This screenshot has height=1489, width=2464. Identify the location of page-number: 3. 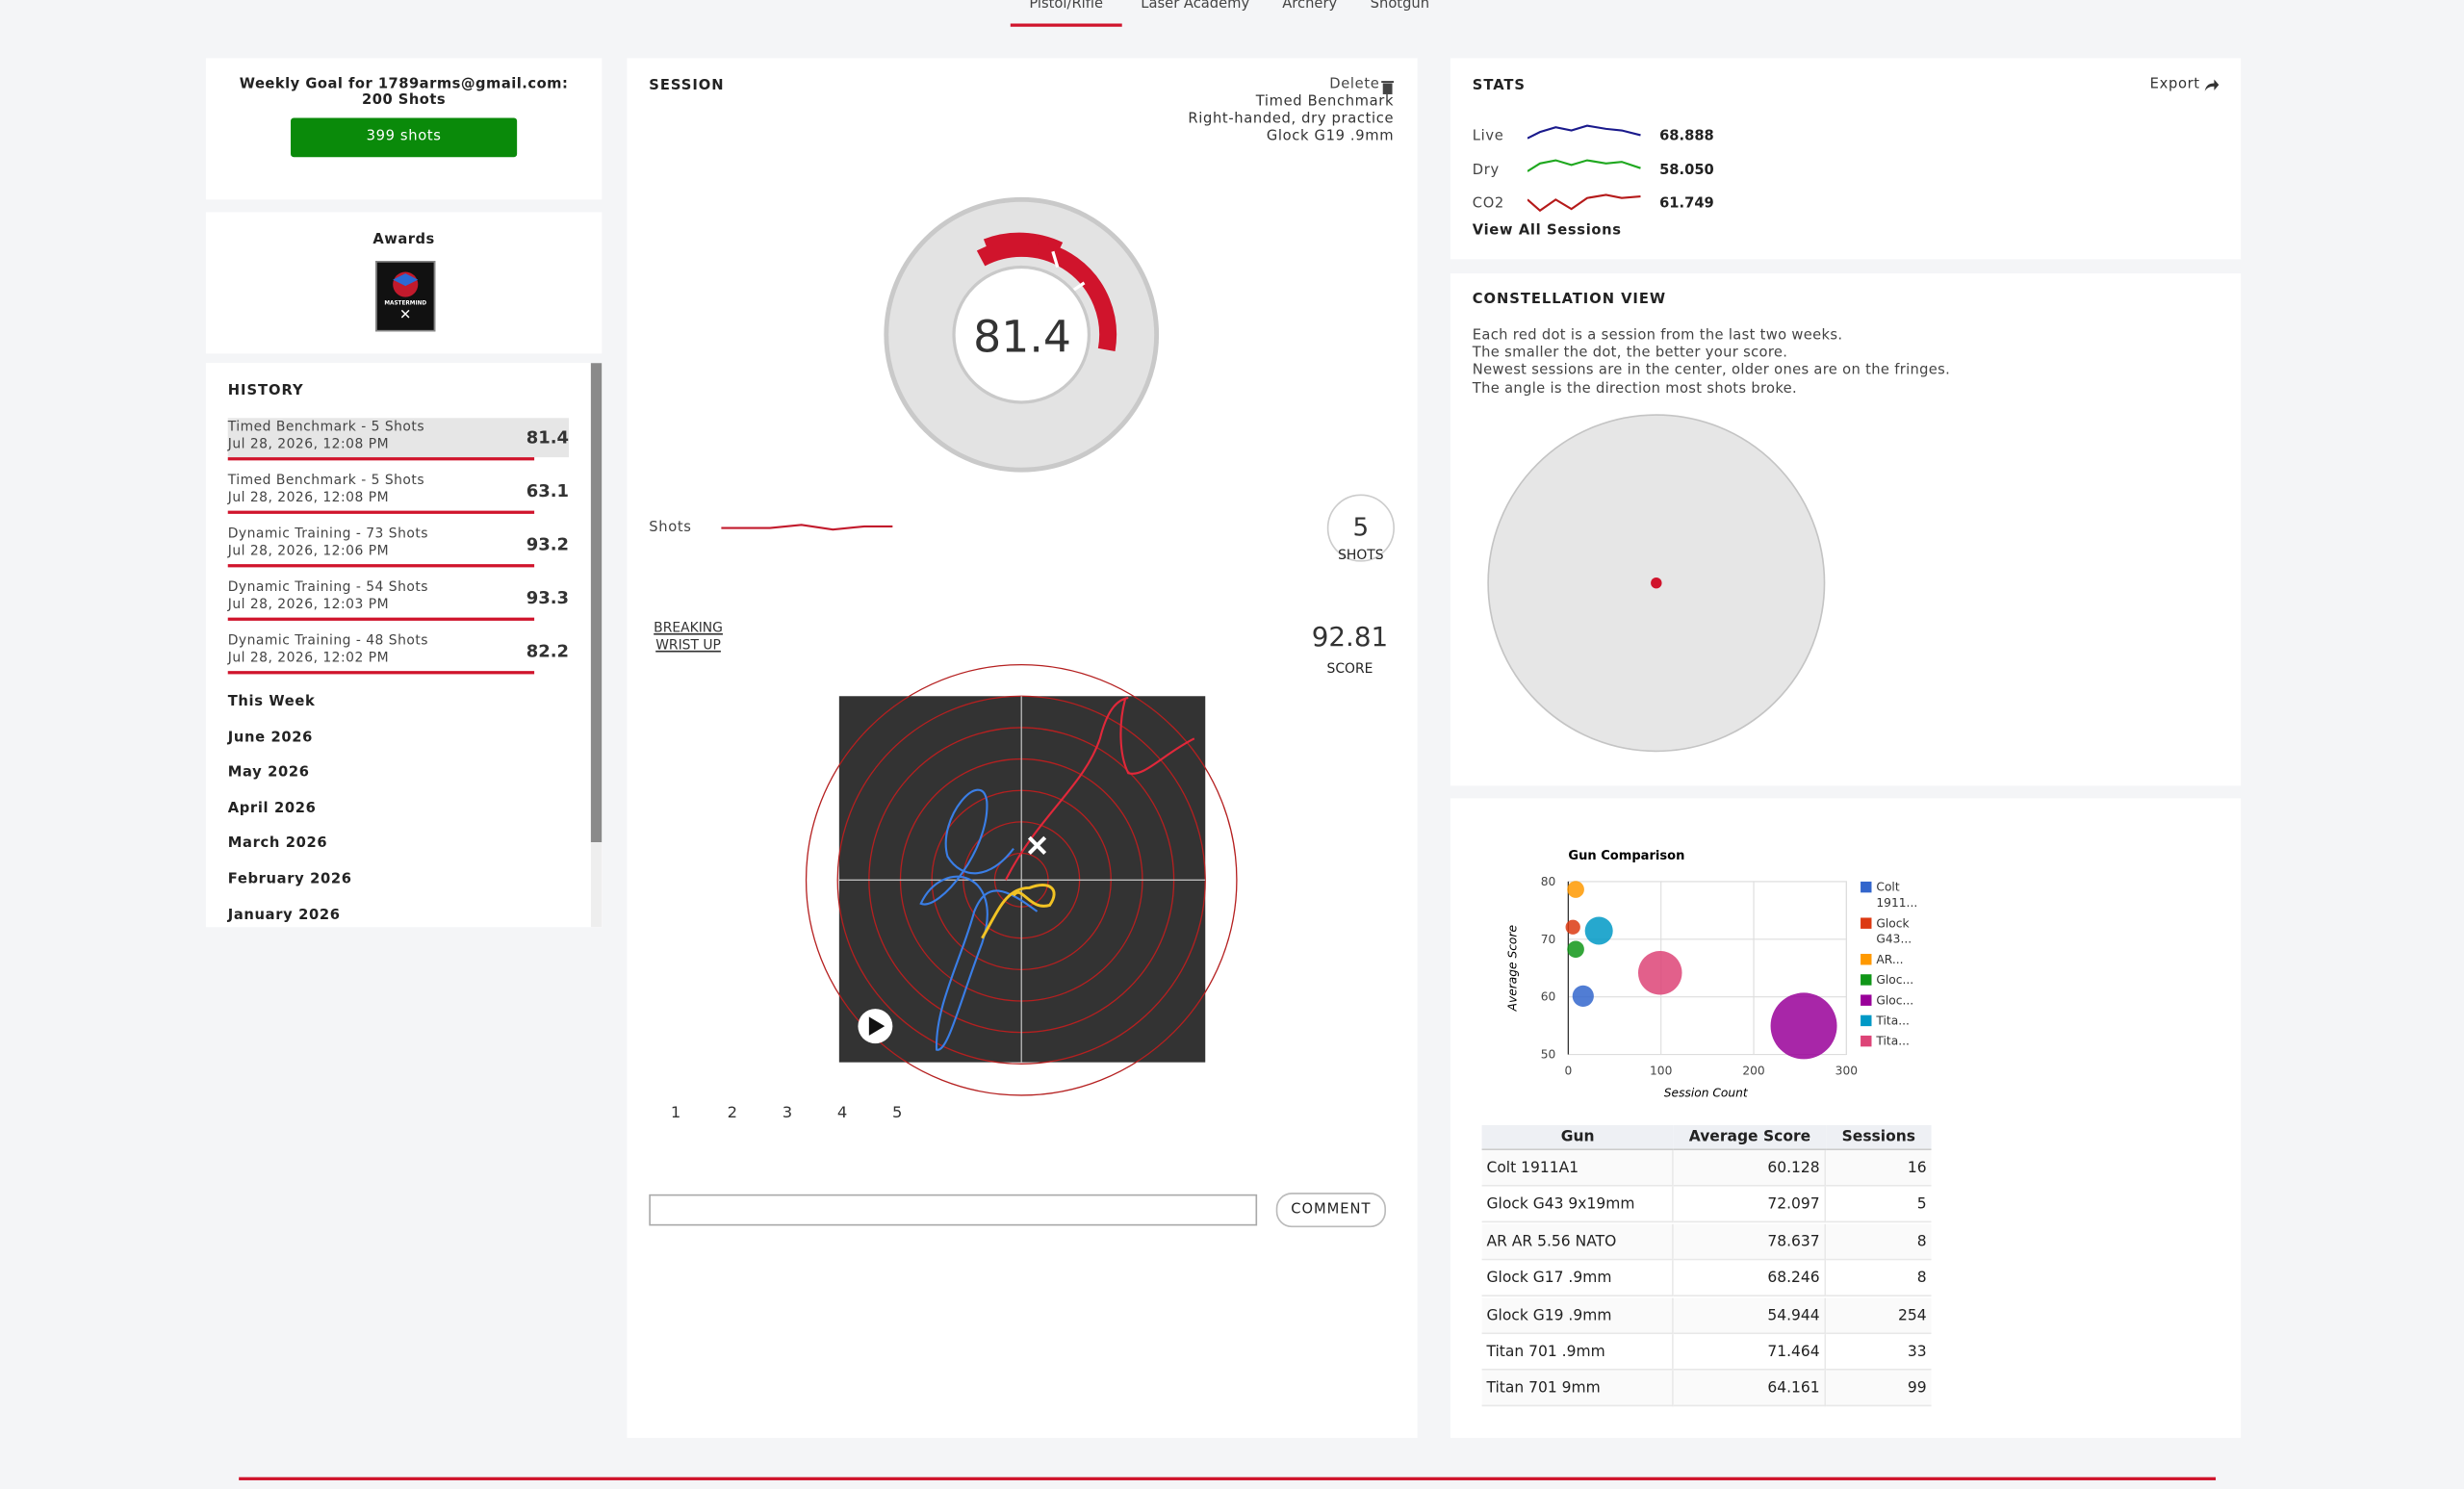
(787, 1113).